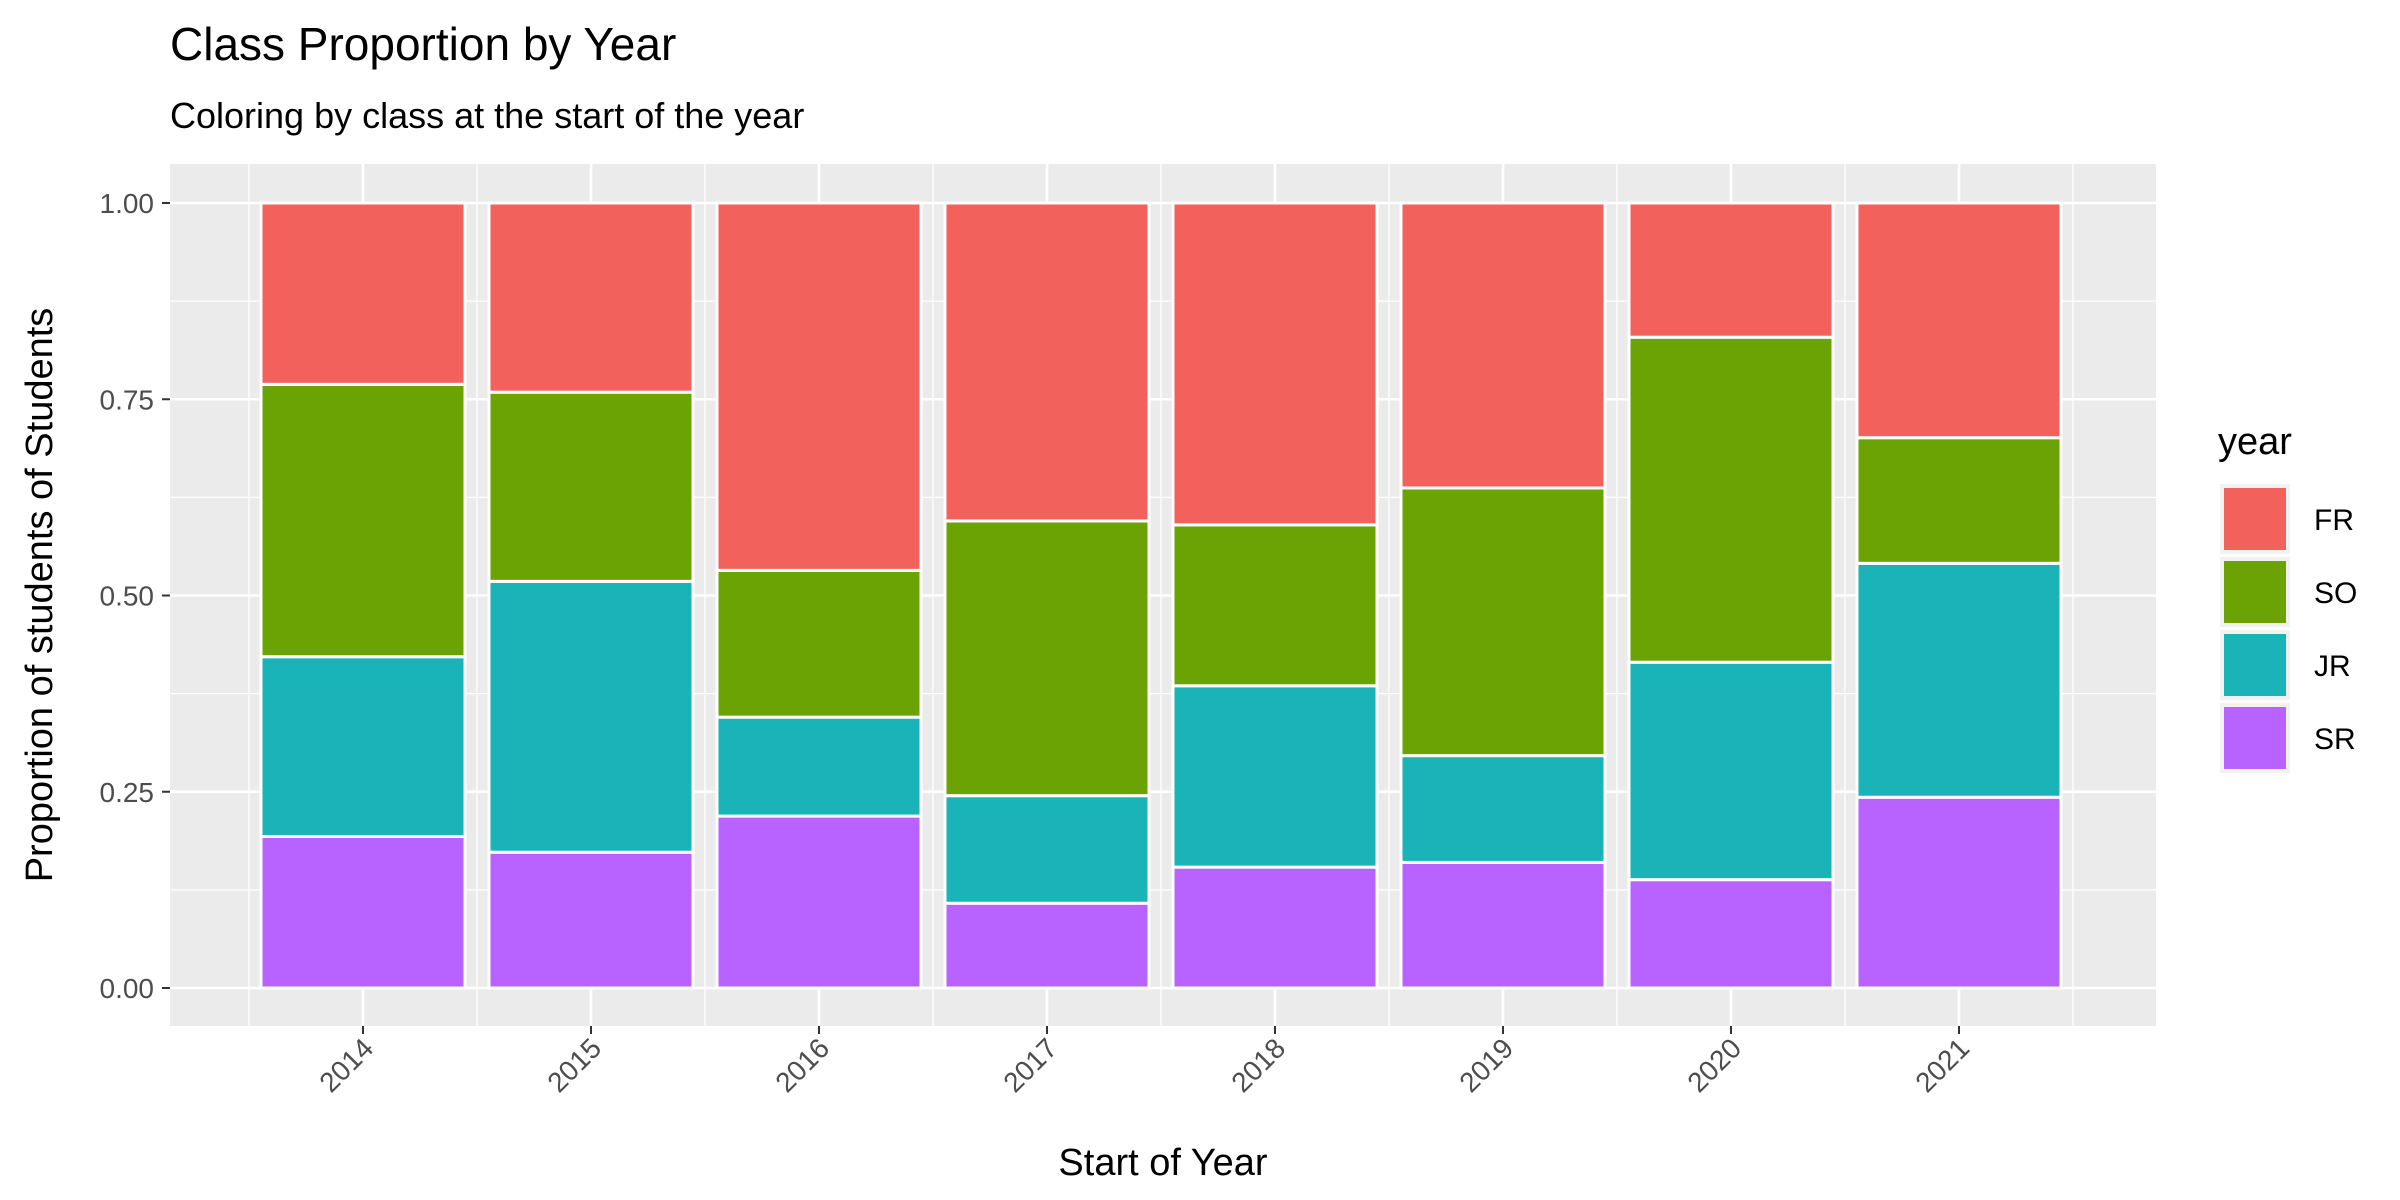 The image size is (2400, 1200). Describe the element at coordinates (127, 399) in the screenshot. I see `y-tick-label: 0.75` at that location.